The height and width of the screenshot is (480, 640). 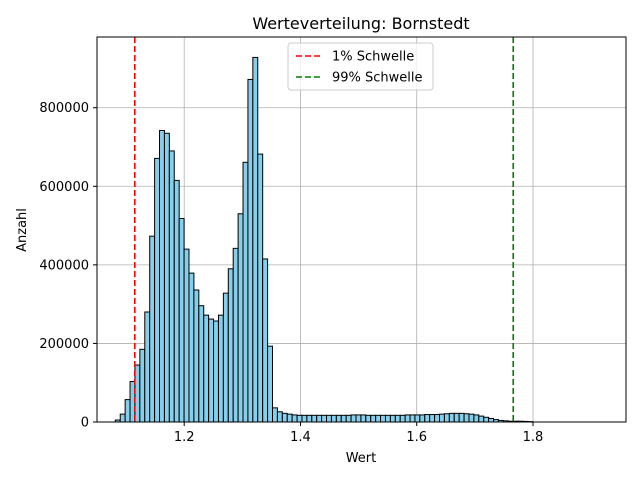 What do you see at coordinates (373, 57) in the screenshot?
I see `legend-label-1pct: 1% Schwelle` at bounding box center [373, 57].